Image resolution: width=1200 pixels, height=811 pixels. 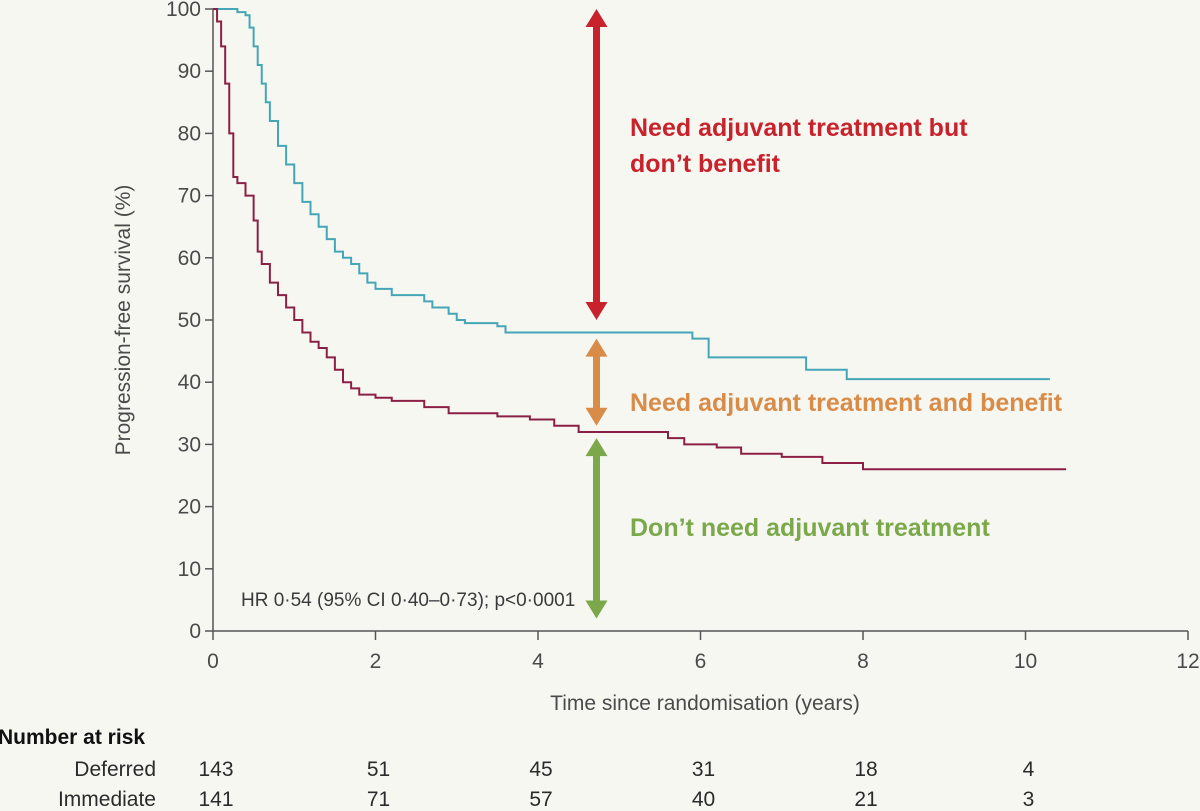 What do you see at coordinates (703, 799) in the screenshot?
I see `risk-value: 40` at bounding box center [703, 799].